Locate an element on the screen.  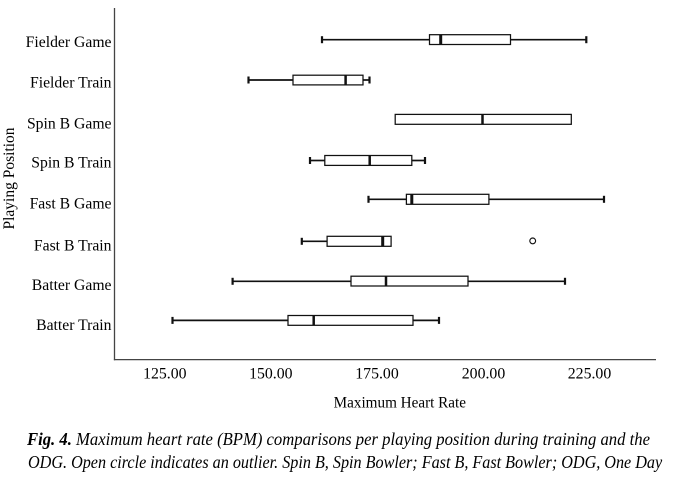
svg-text: Fielder Game is located at coordinates (69, 42).